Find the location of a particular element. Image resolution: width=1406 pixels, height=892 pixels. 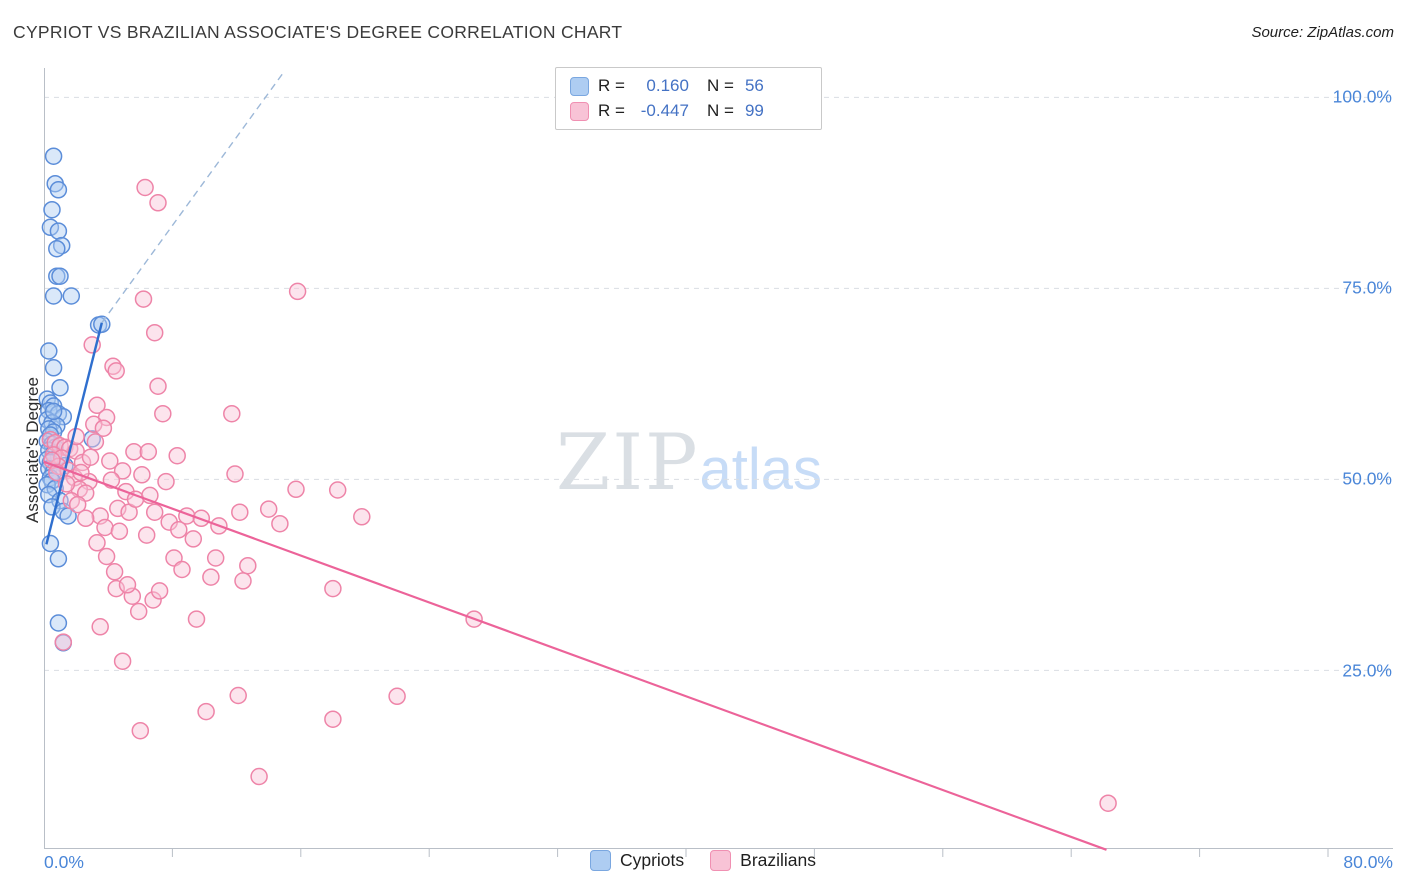

cypriot-trendline is located at coordinates (74, 433).